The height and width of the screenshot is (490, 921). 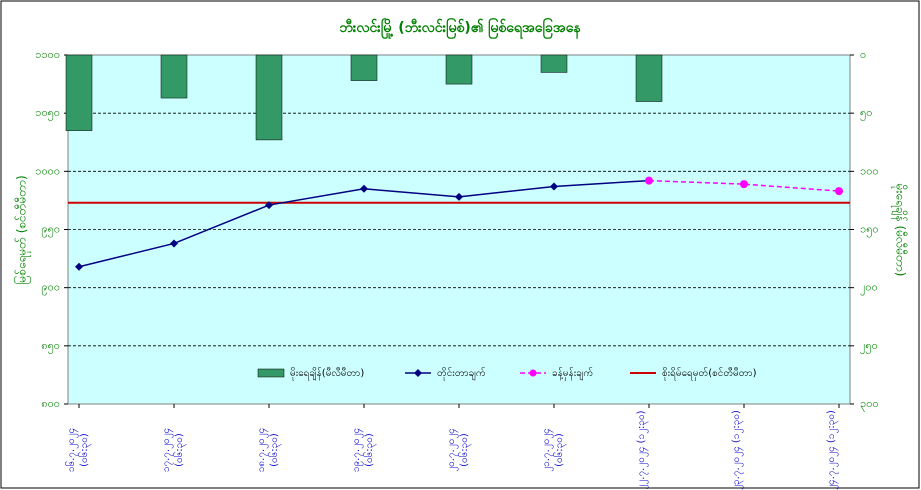 What do you see at coordinates (363, 450) in the screenshot?
I see `x-tick-label: ၁၉.၇.၂၀၂၄ (၀၆:၃၀)` at bounding box center [363, 450].